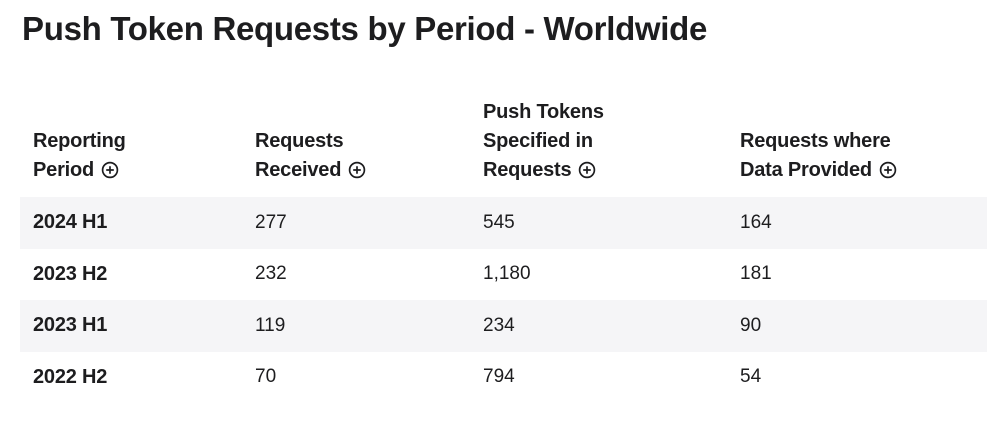 The height and width of the screenshot is (428, 1000). I want to click on expand-requests-where-data-provided-button, so click(888, 170).